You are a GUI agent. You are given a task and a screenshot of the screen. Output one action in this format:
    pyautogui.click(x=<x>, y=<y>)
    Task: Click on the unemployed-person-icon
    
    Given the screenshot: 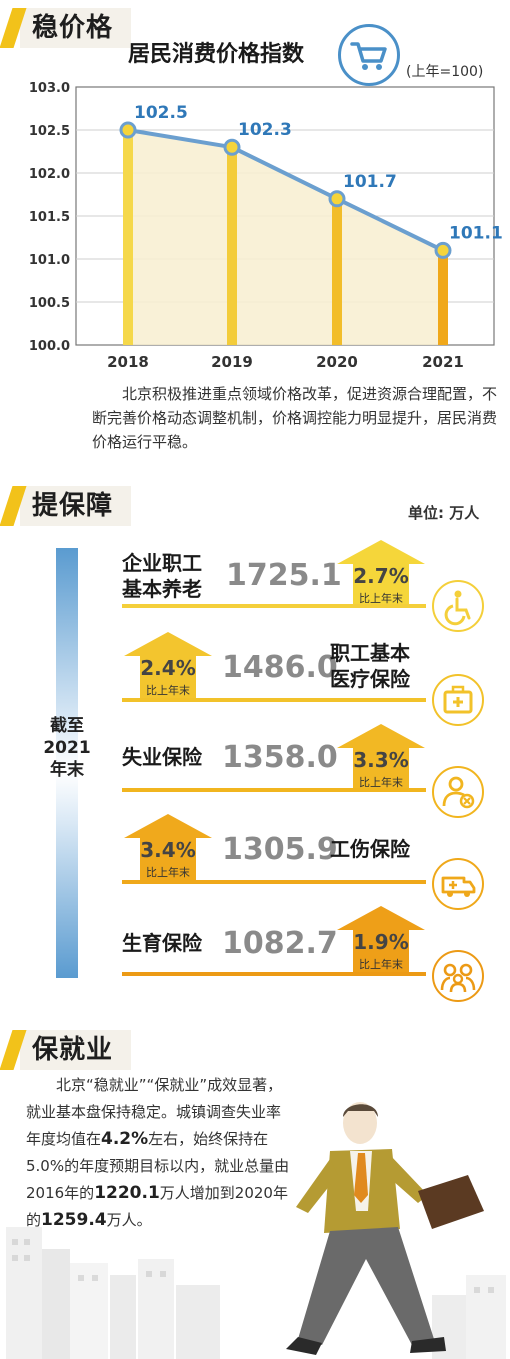 What is the action you would take?
    pyautogui.click(x=458, y=792)
    